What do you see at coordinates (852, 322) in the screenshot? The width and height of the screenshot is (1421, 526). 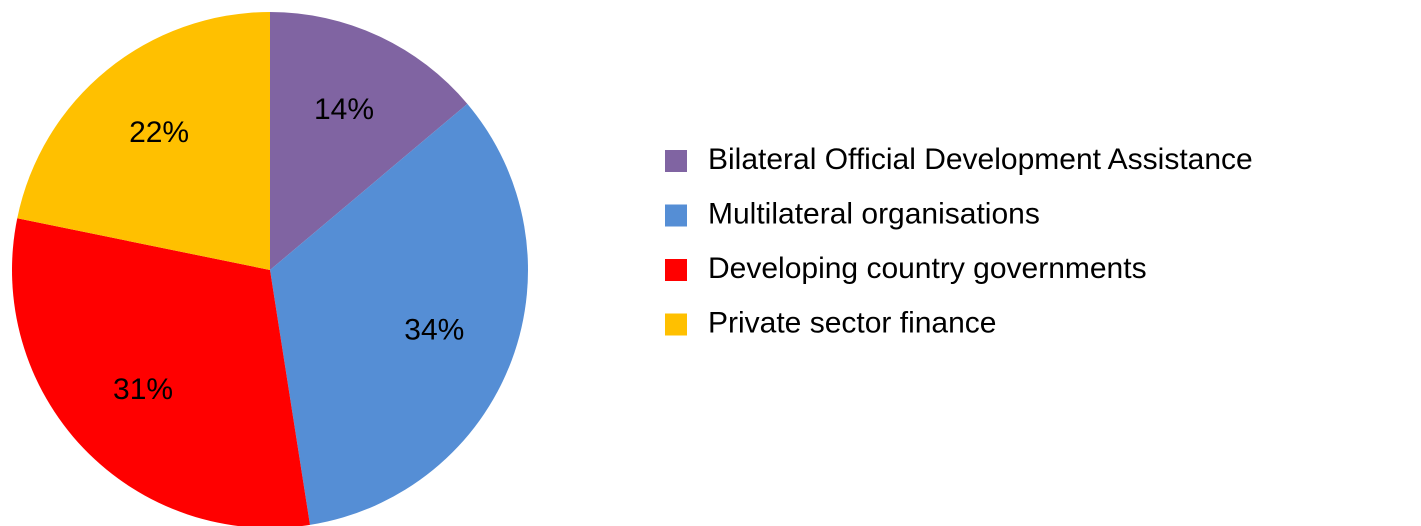 I see `legend-label: Private sector finance` at bounding box center [852, 322].